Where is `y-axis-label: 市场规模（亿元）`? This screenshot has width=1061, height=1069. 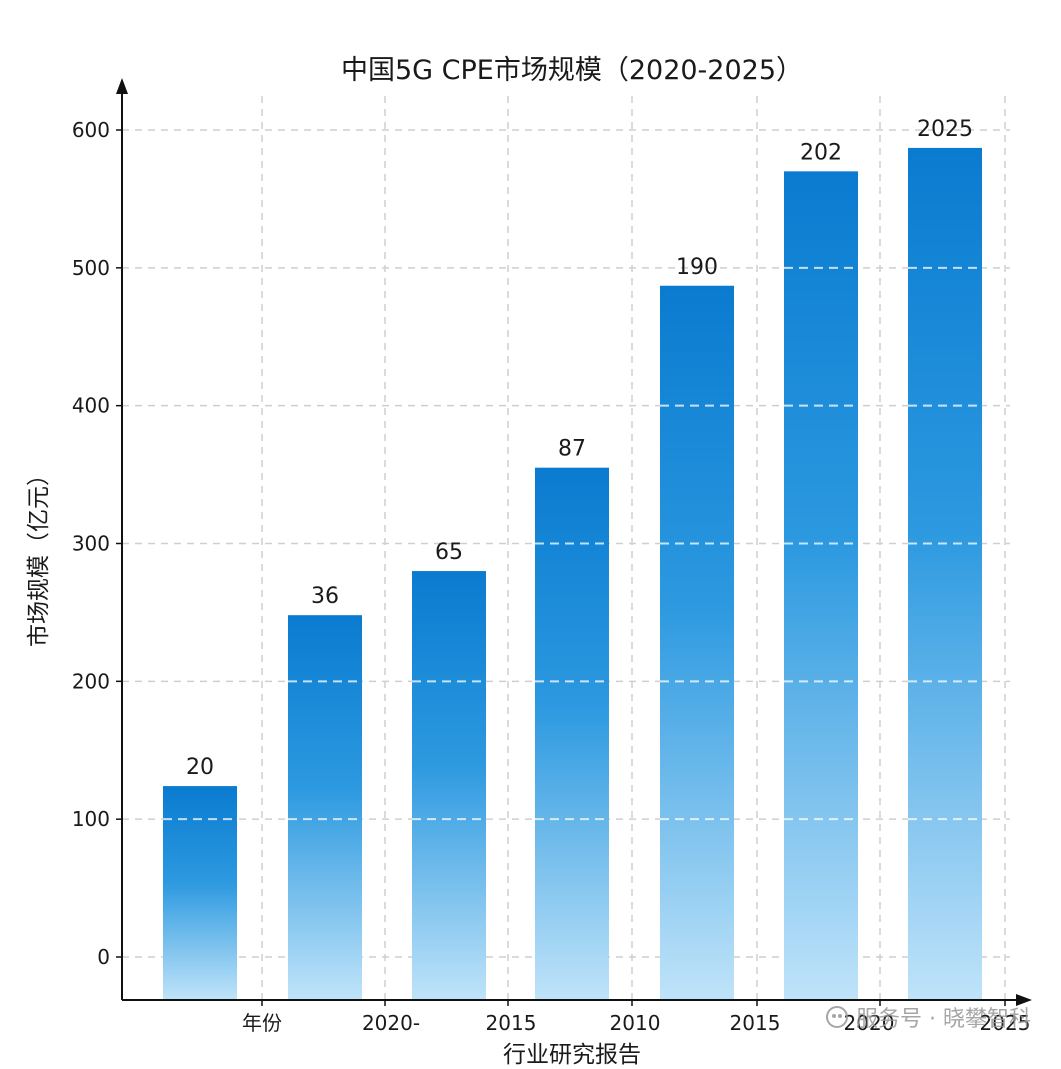
y-axis-label: 市场规模（亿元） is located at coordinates (39, 555).